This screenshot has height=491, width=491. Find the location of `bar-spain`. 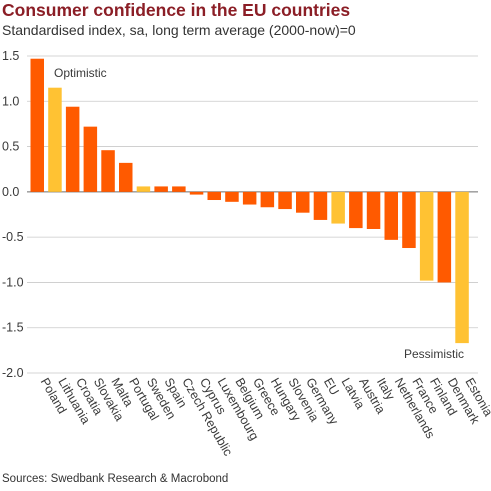

bar-spain is located at coordinates (161, 189).